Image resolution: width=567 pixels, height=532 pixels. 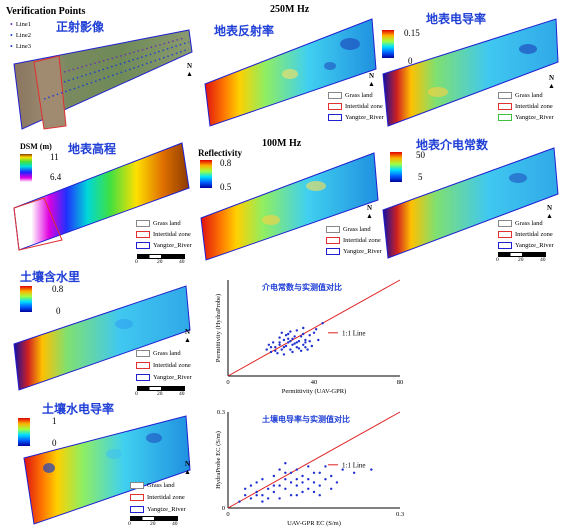 I want to click on x-axis-label: UAV-GPR EC (S/m), so click(x=314, y=523).